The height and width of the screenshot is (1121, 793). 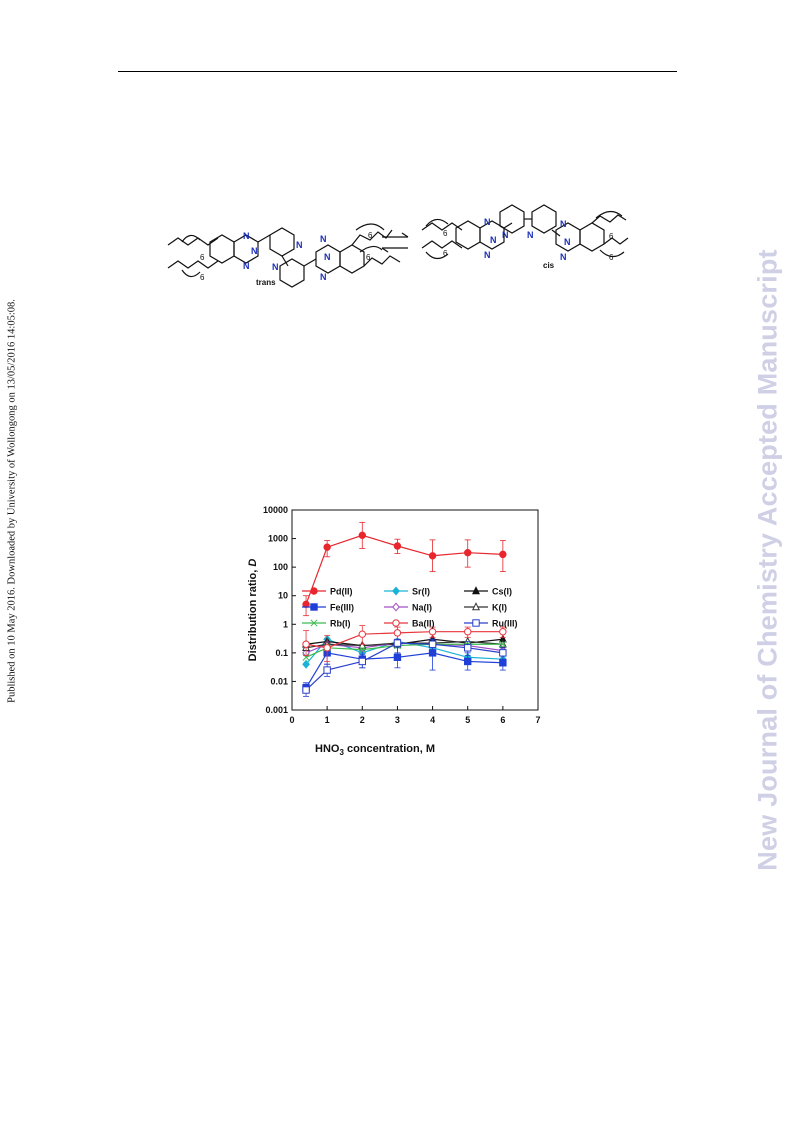 I want to click on cis-cyclohexyl-ring-left, so click(x=468, y=235).